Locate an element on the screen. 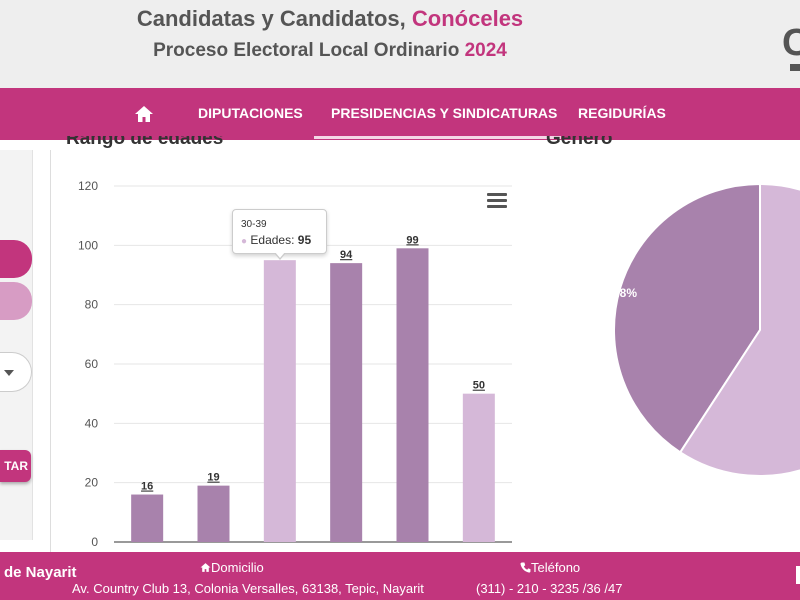 The width and height of the screenshot is (800, 600). filter-select is located at coordinates (16, 372).